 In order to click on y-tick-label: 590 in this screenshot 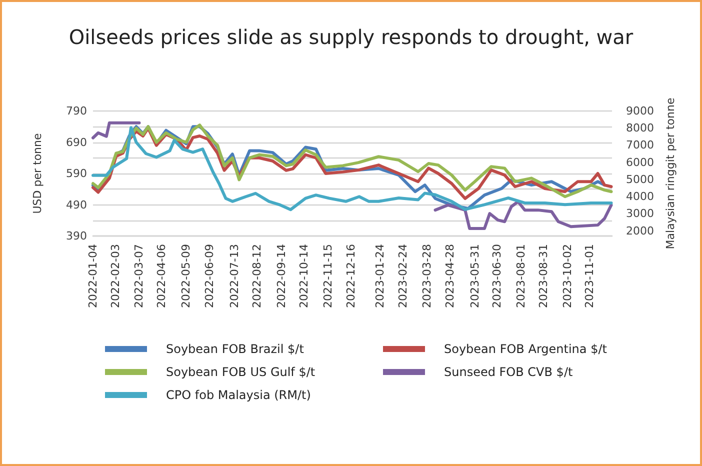, I will do `click(76, 173)`.